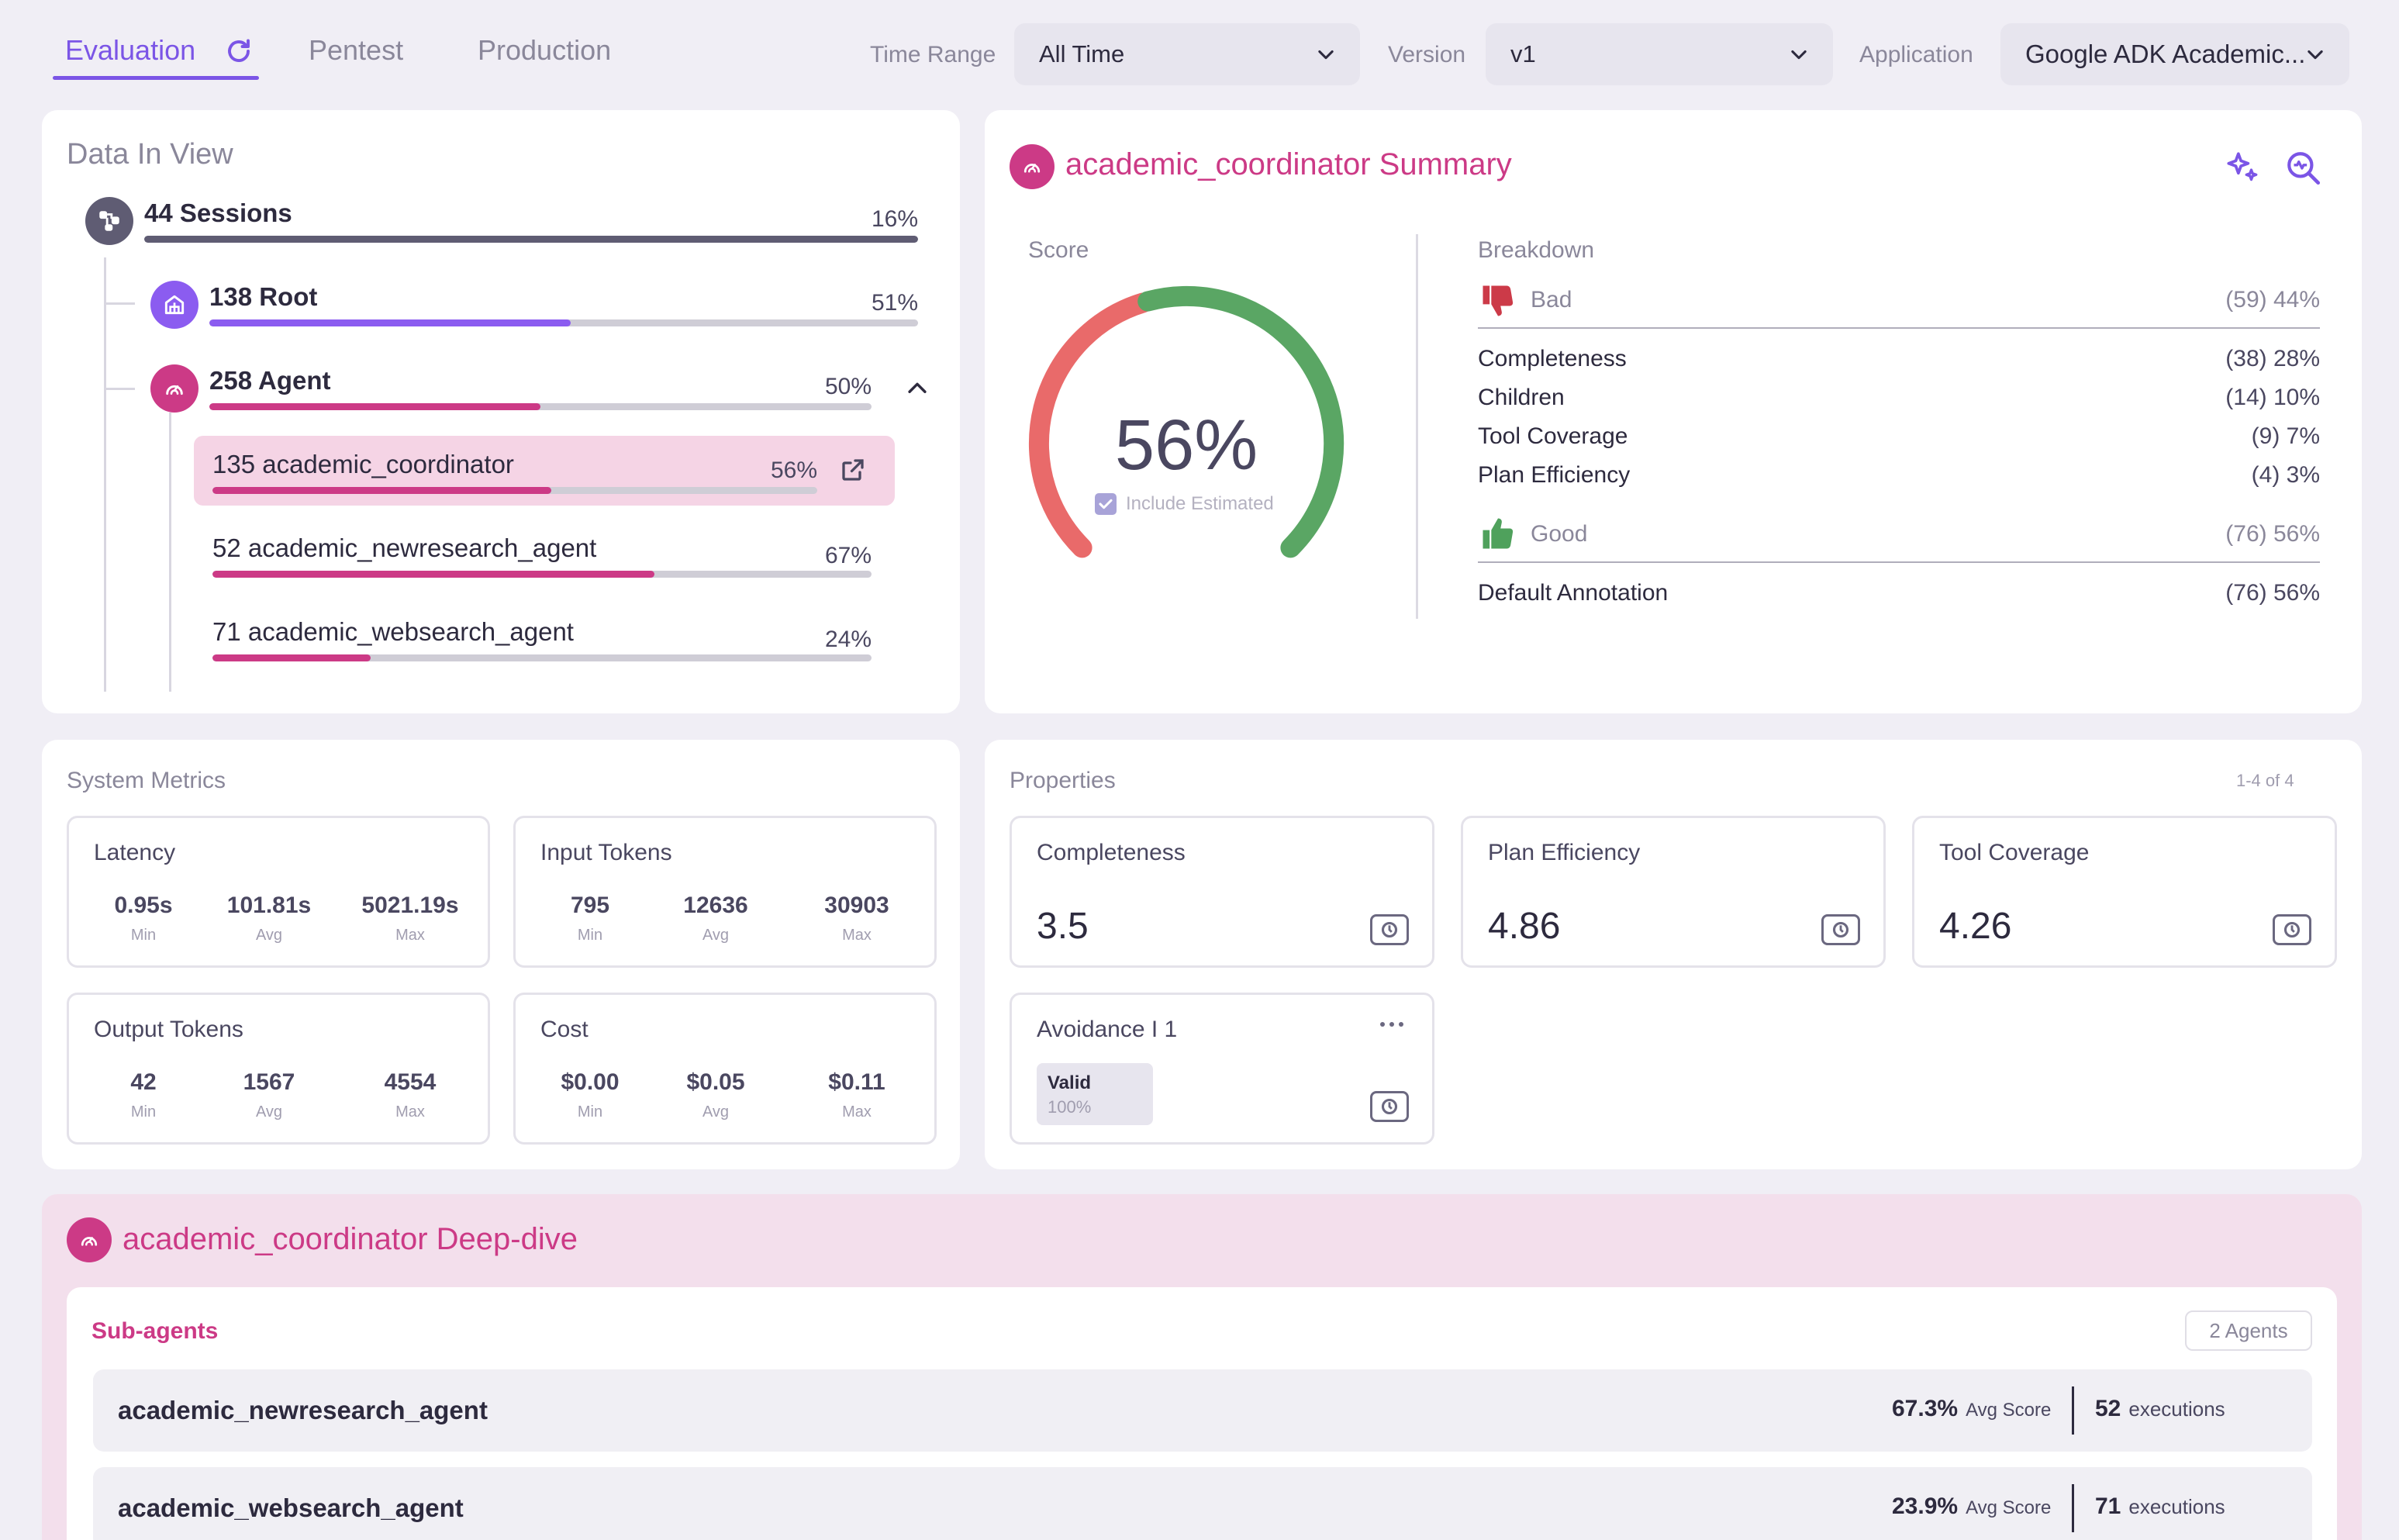  Describe the element at coordinates (2108, 1506) in the screenshot. I see `executions-value: 71` at that location.